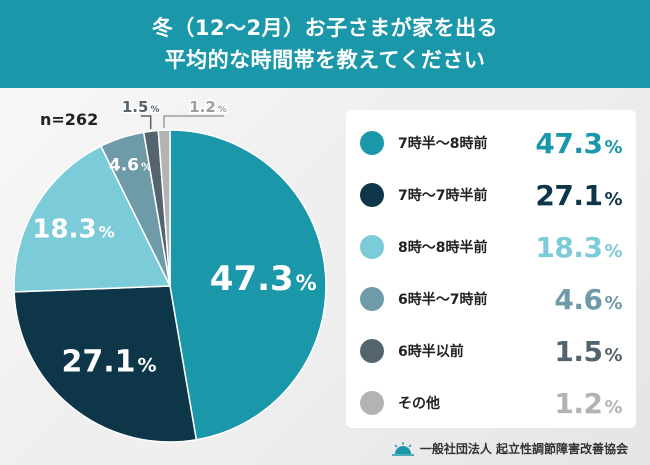 The image size is (650, 465). I want to click on legend-value: 1.5%, so click(588, 351).